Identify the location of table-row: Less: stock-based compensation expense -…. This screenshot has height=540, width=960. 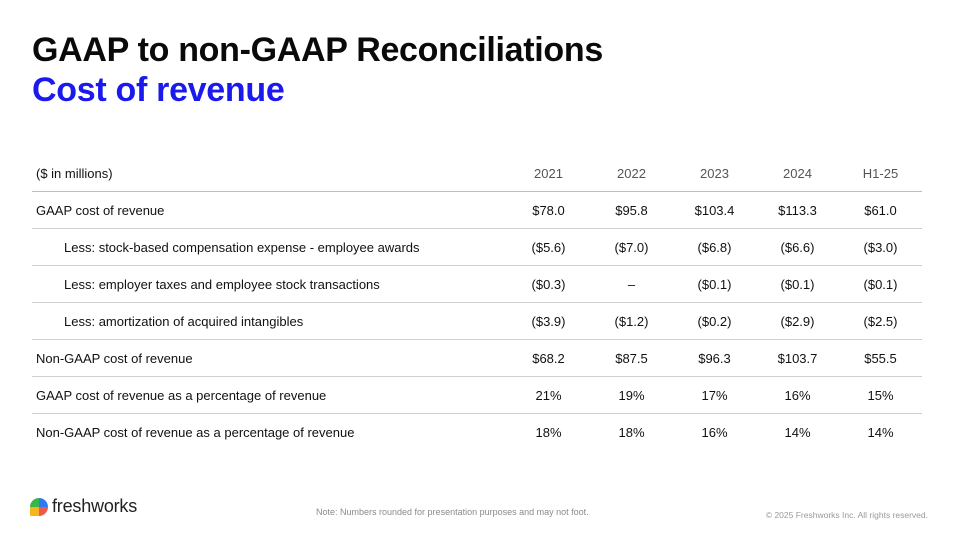
(477, 247).